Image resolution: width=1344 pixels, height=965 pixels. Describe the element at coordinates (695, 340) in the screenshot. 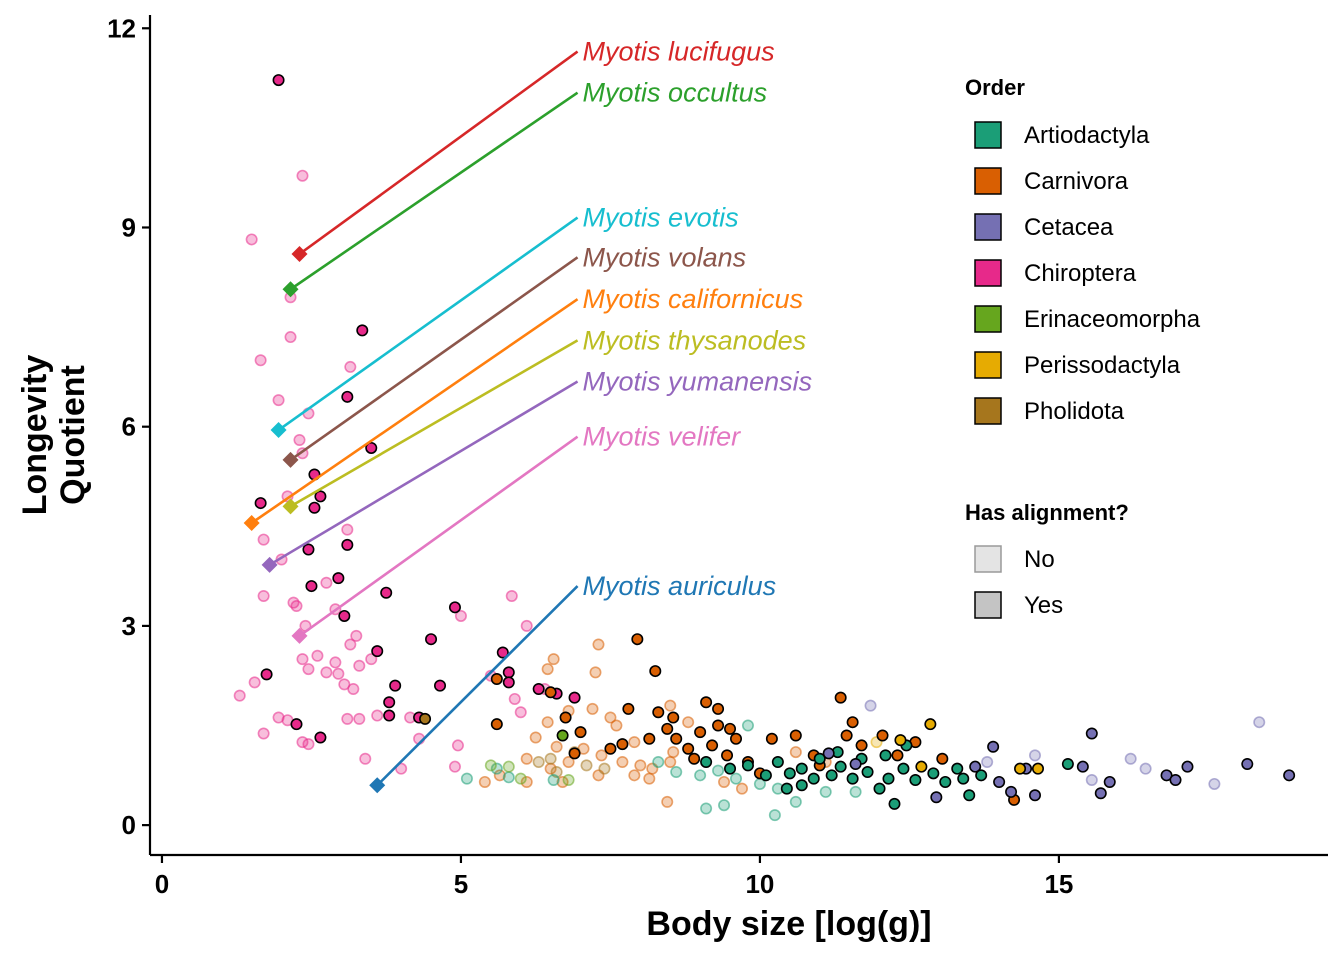

I see `species-label: Myotis thysanodes` at that location.